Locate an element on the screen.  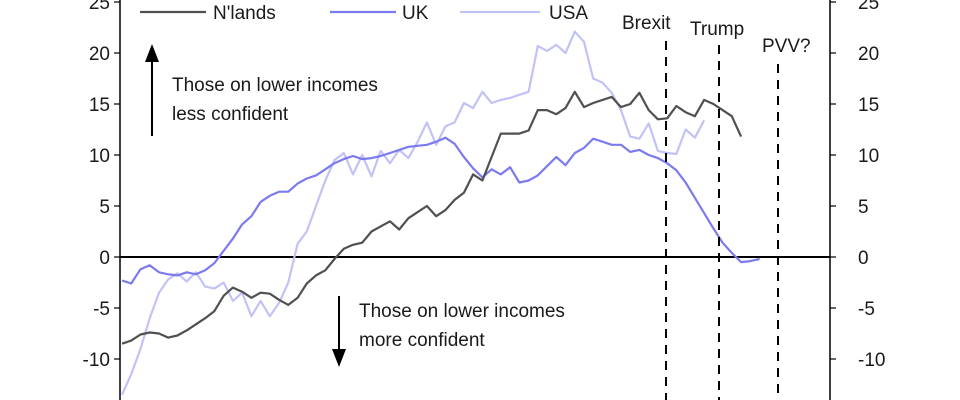
right-tick-label: 20 is located at coordinates (868, 54).